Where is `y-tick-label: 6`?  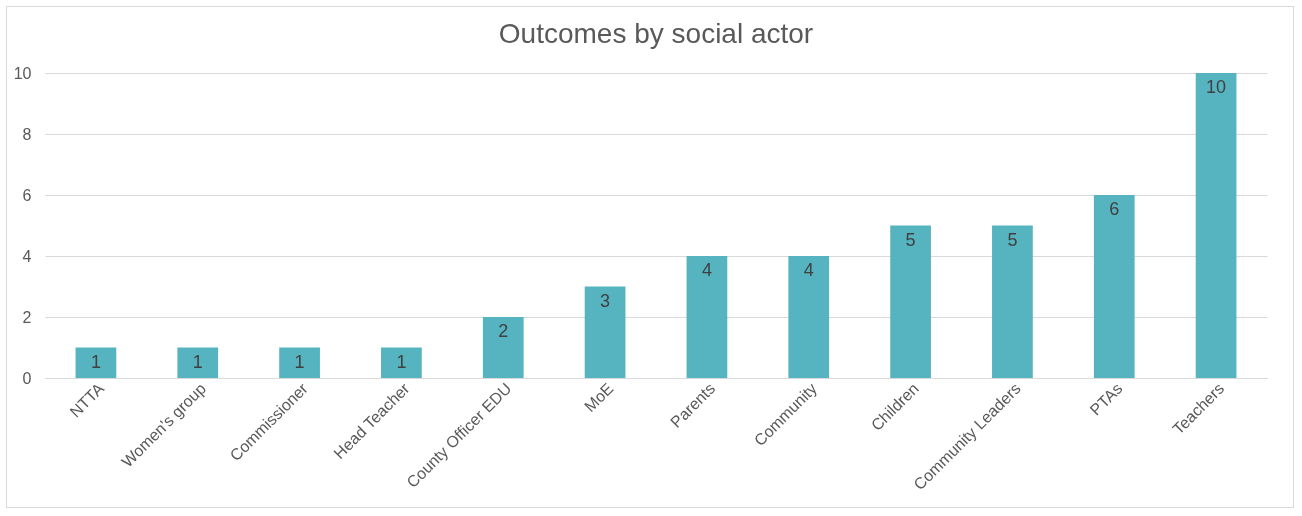
y-tick-label: 6 is located at coordinates (27, 195).